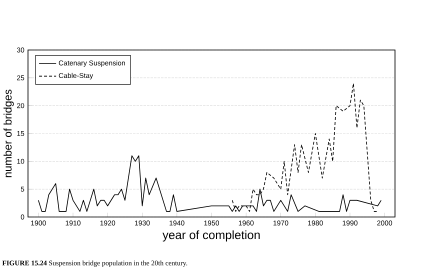  What do you see at coordinates (211, 236) in the screenshot?
I see `x-axis-title: year of completion` at bounding box center [211, 236].